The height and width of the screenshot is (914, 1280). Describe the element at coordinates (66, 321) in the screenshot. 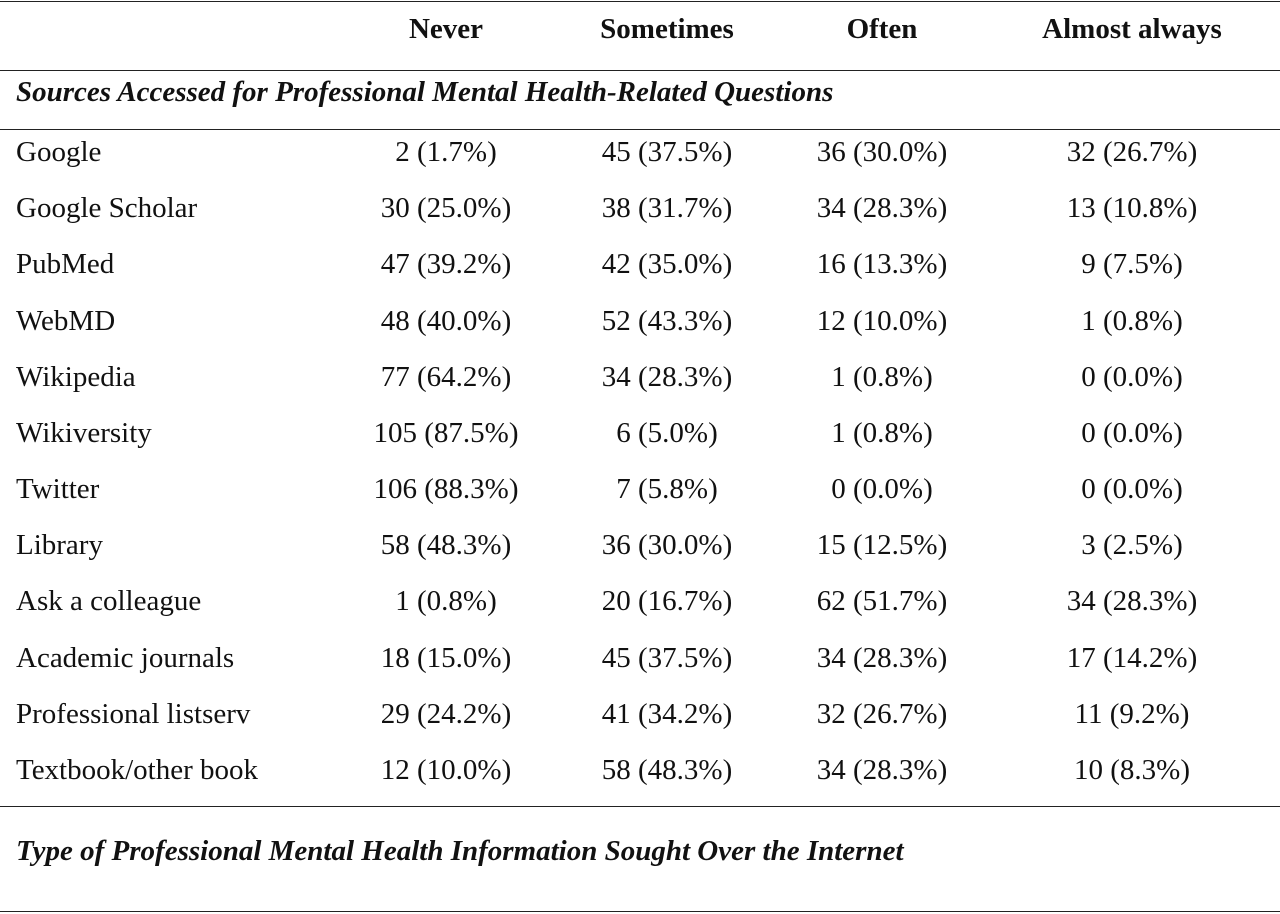

I see `row-label: WebMD` at that location.